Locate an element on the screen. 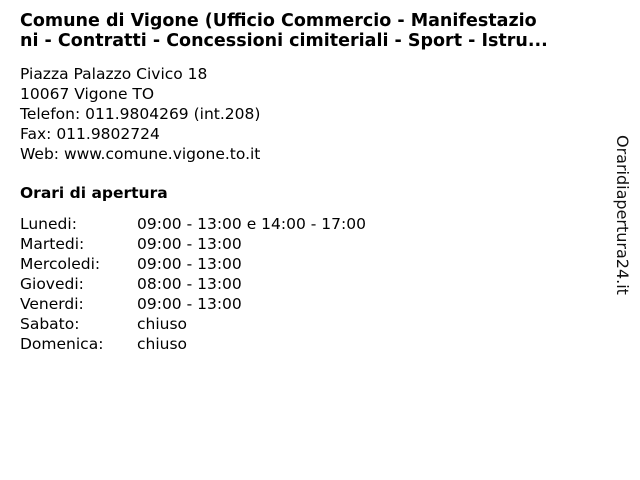 The height and width of the screenshot is (480, 640). time: 09:00 - 13:00 e 14:00 - 17:00 is located at coordinates (251, 224).